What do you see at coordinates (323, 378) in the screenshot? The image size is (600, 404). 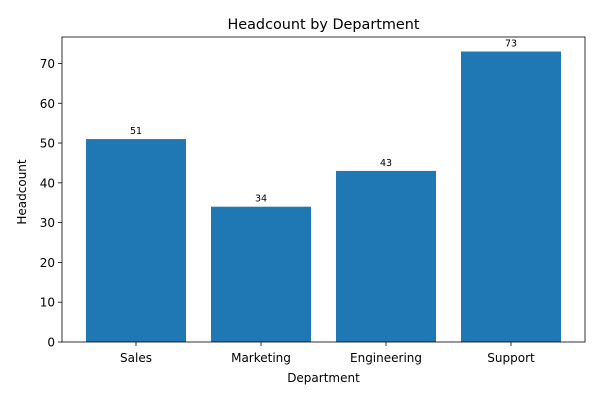 I see `x-axis-label: Department` at bounding box center [323, 378].